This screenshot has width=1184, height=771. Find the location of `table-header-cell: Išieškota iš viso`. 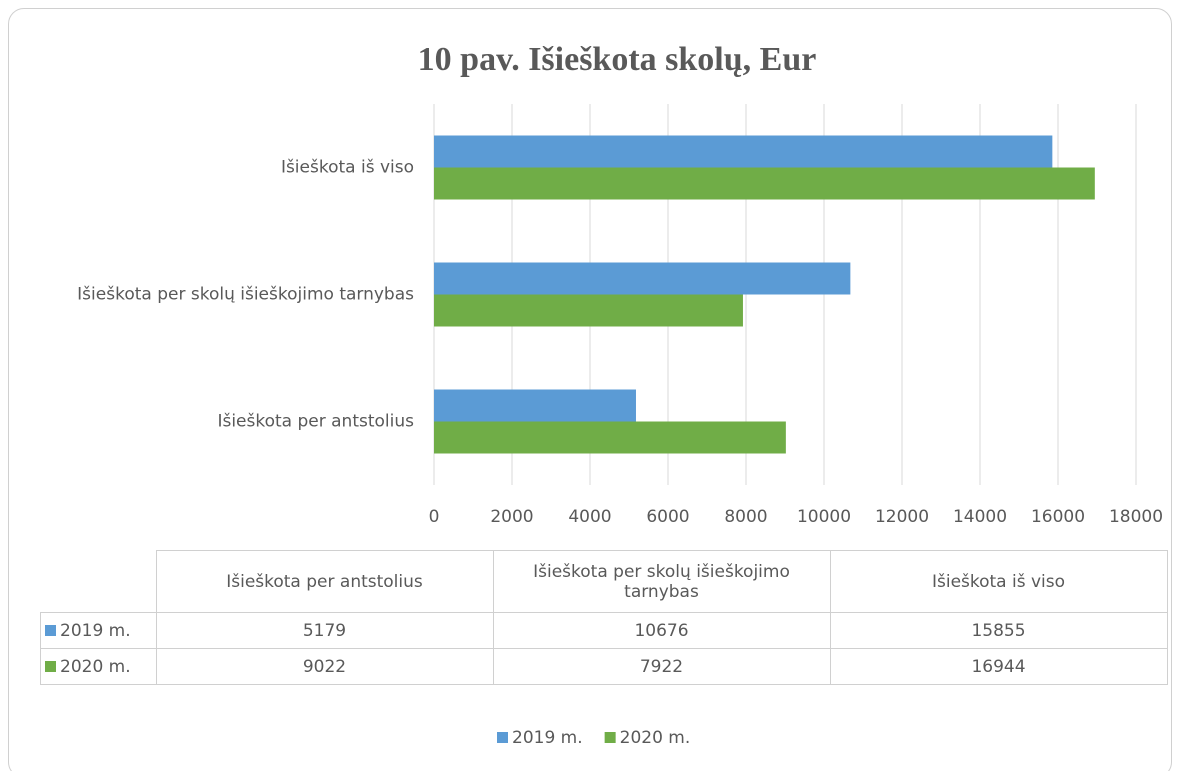

table-header-cell: Išieškota iš viso is located at coordinates (998, 581).